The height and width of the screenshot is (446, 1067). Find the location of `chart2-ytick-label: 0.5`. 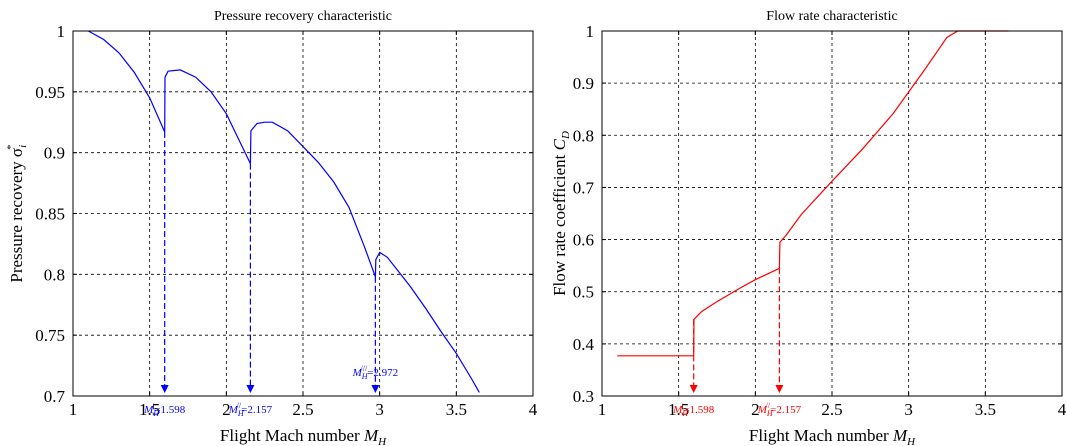

chart2-ytick-label: 0.5 is located at coordinates (583, 292).